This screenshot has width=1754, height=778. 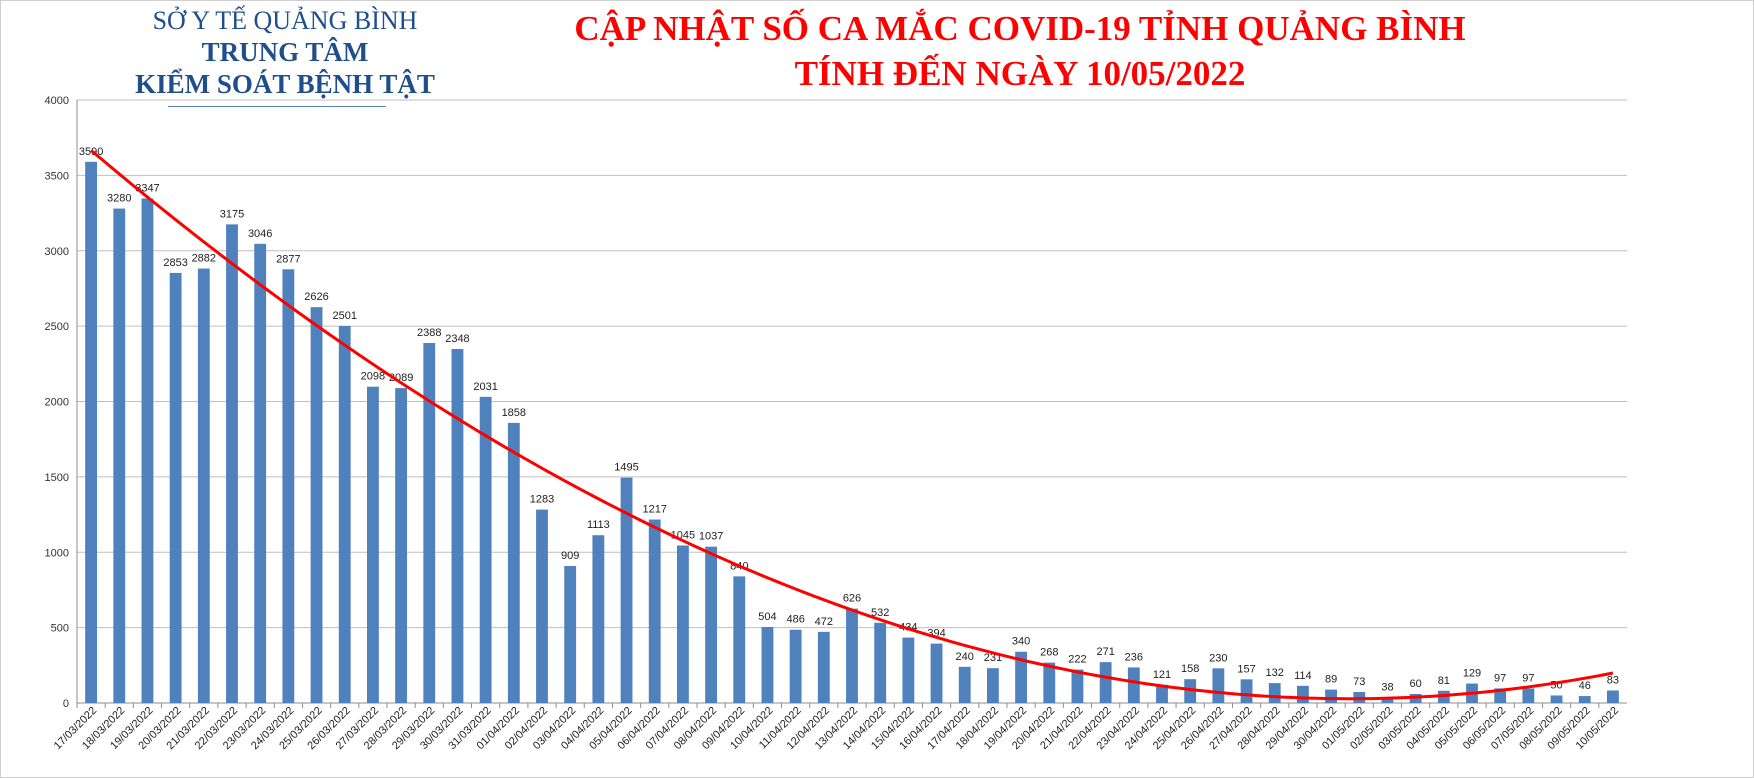 What do you see at coordinates (1387, 687) in the screenshot?
I see `data-label: 38` at bounding box center [1387, 687].